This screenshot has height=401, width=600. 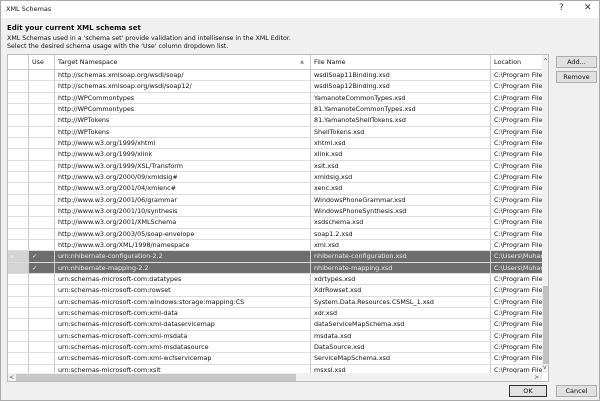 I want to click on scroll-up-icon: ^, so click(x=546, y=61).